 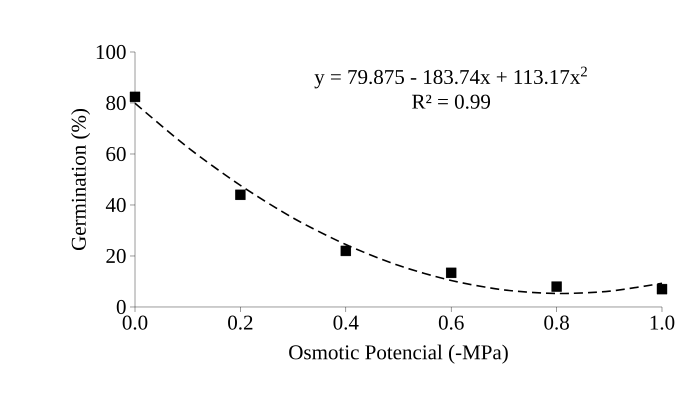 What do you see at coordinates (398, 354) in the screenshot?
I see `x-axis-title: Osmotic Potencial (-MPa)` at bounding box center [398, 354].